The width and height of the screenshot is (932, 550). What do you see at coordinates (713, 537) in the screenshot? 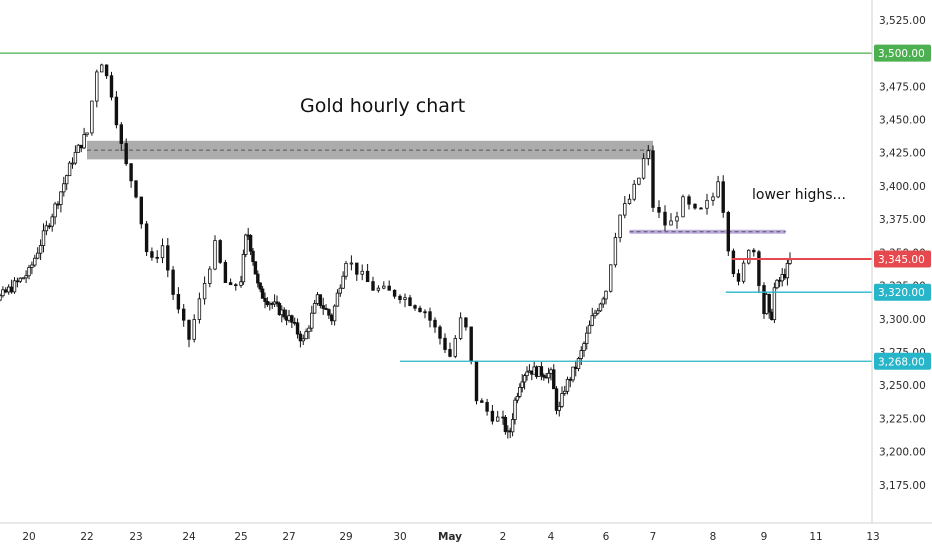
I see `time-tick-label: 8` at bounding box center [713, 537].